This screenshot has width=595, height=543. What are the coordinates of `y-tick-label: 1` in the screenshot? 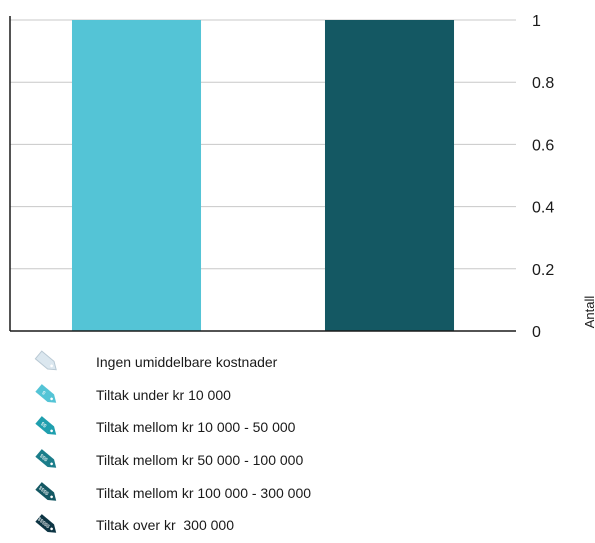 It's located at (536, 21).